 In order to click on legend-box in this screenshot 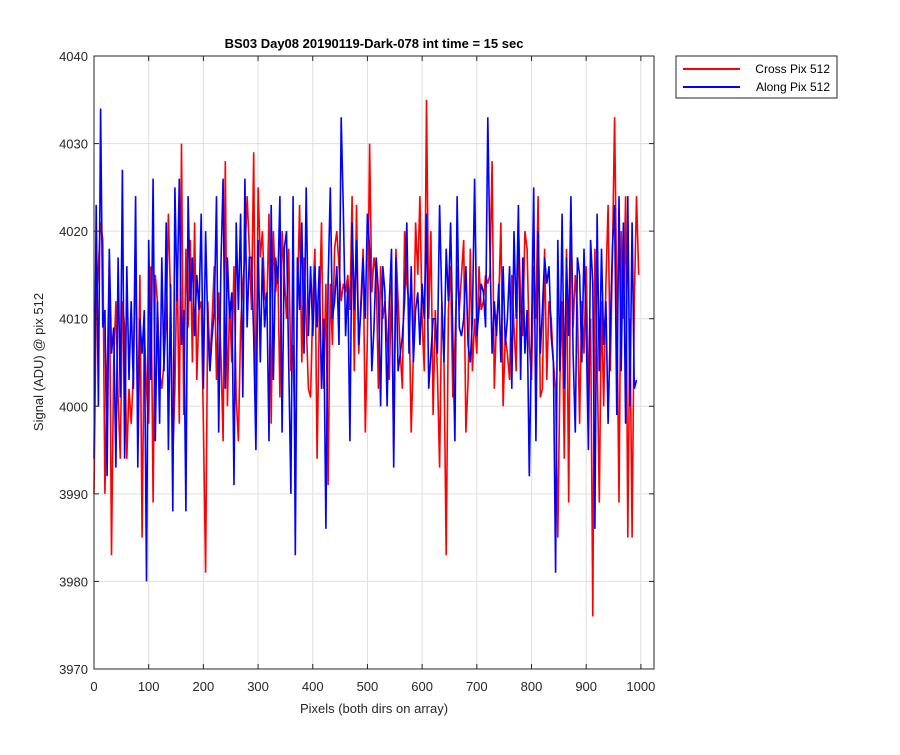, I will do `click(756, 77)`.